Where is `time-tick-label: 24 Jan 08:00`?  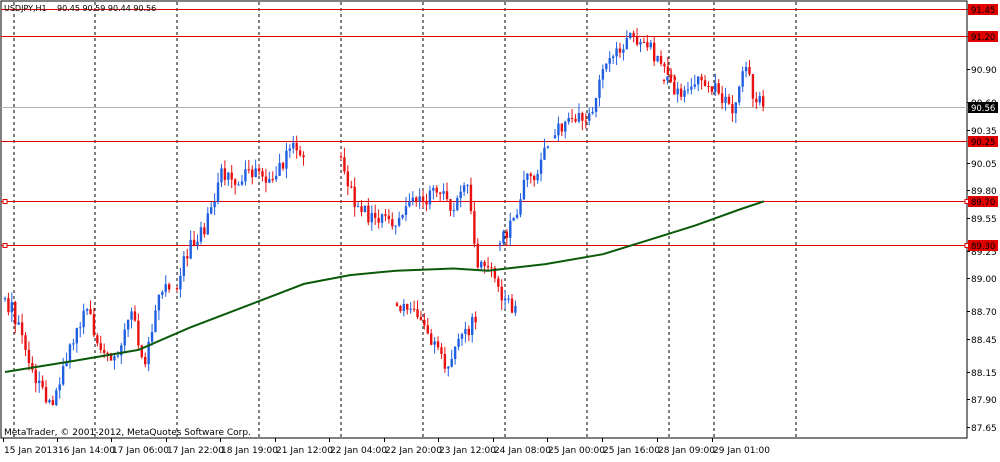 time-tick-label: 24 Jan 08:00 is located at coordinates (522, 451).